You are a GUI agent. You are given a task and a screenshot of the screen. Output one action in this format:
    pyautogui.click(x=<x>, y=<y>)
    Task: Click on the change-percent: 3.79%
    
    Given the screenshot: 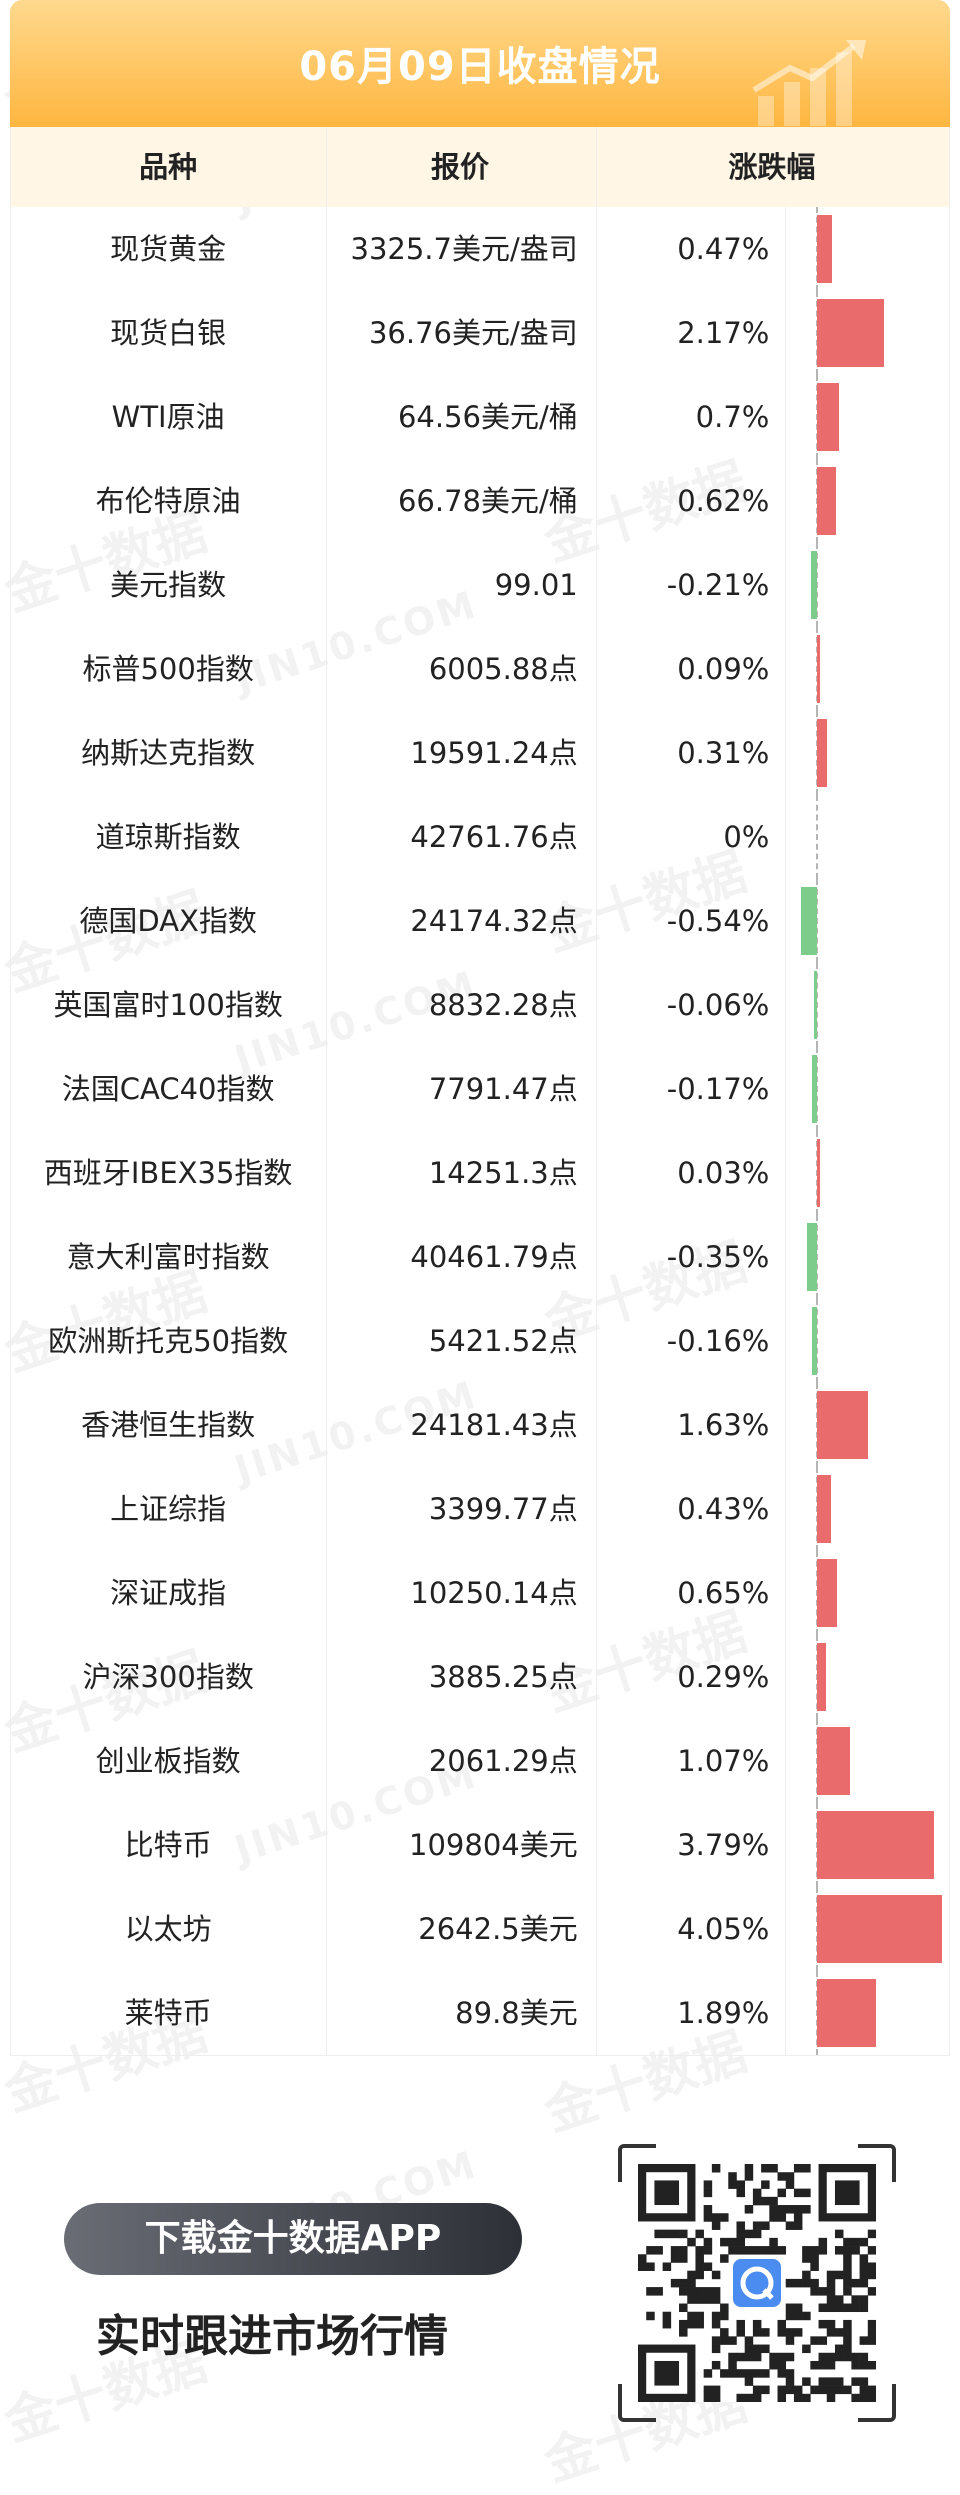 What is the action you would take?
    pyautogui.click(x=723, y=1845)
    